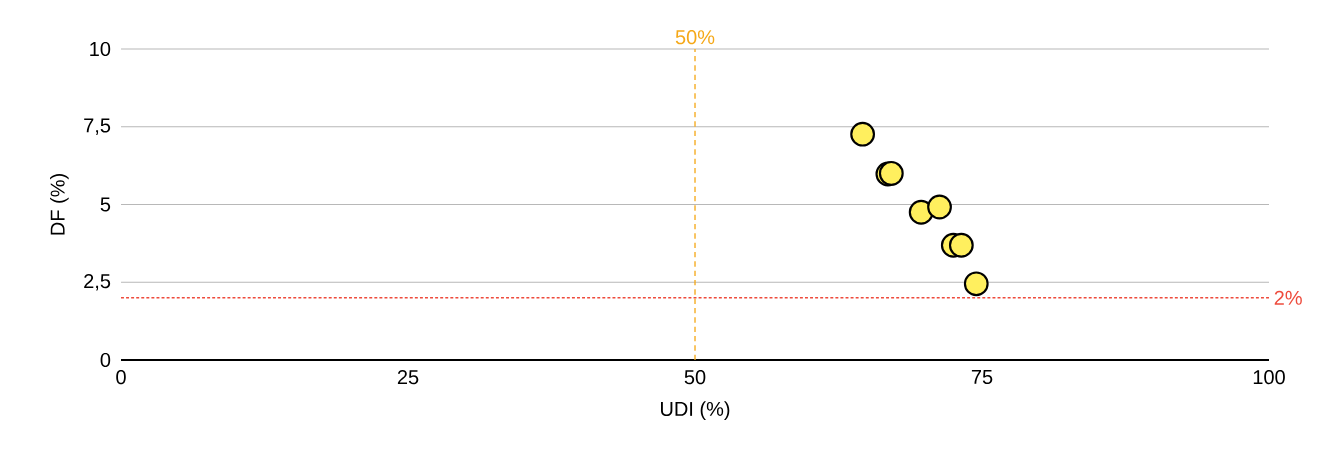 The width and height of the screenshot is (1333, 452). I want to click on x-tick-label: 0, so click(121, 377).